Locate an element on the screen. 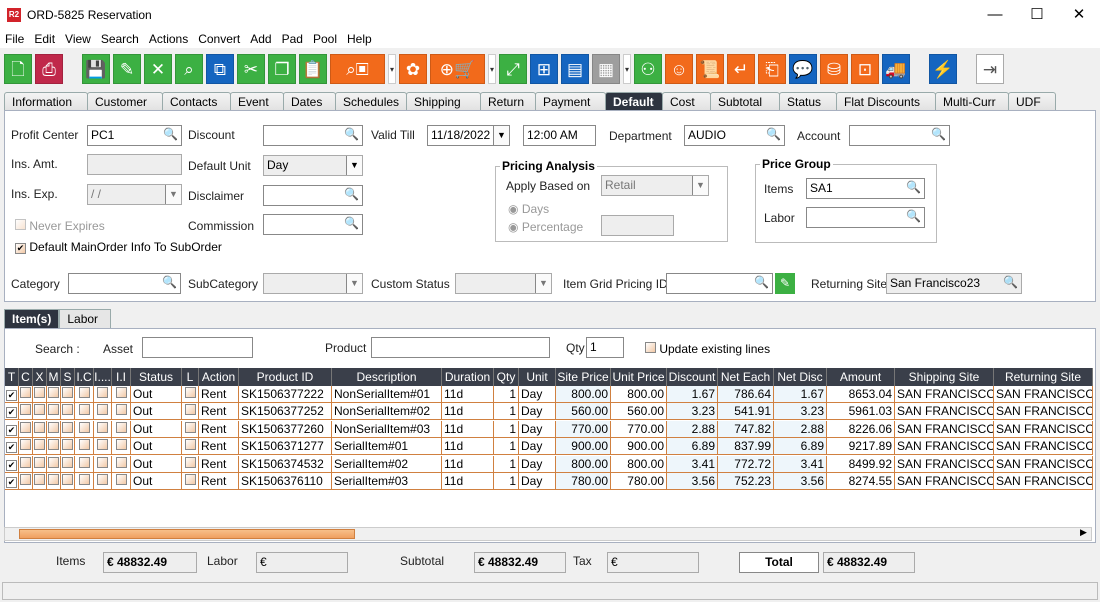 The height and width of the screenshot is (602, 1100). tab-flat-discounts: Flat Discounts is located at coordinates (886, 101).